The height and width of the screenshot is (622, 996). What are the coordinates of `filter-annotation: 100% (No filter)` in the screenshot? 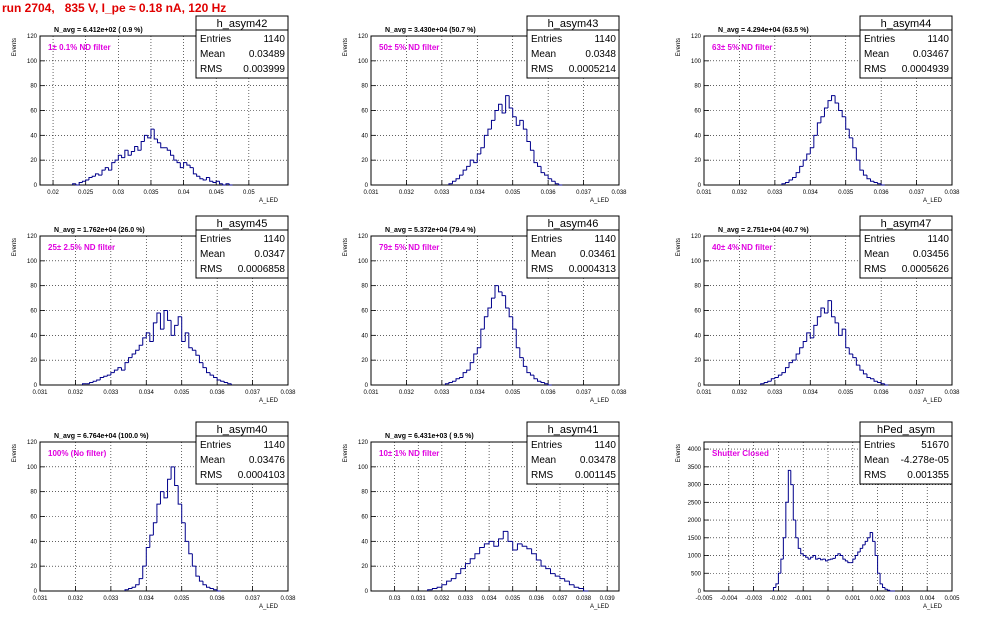 It's located at (77, 453).